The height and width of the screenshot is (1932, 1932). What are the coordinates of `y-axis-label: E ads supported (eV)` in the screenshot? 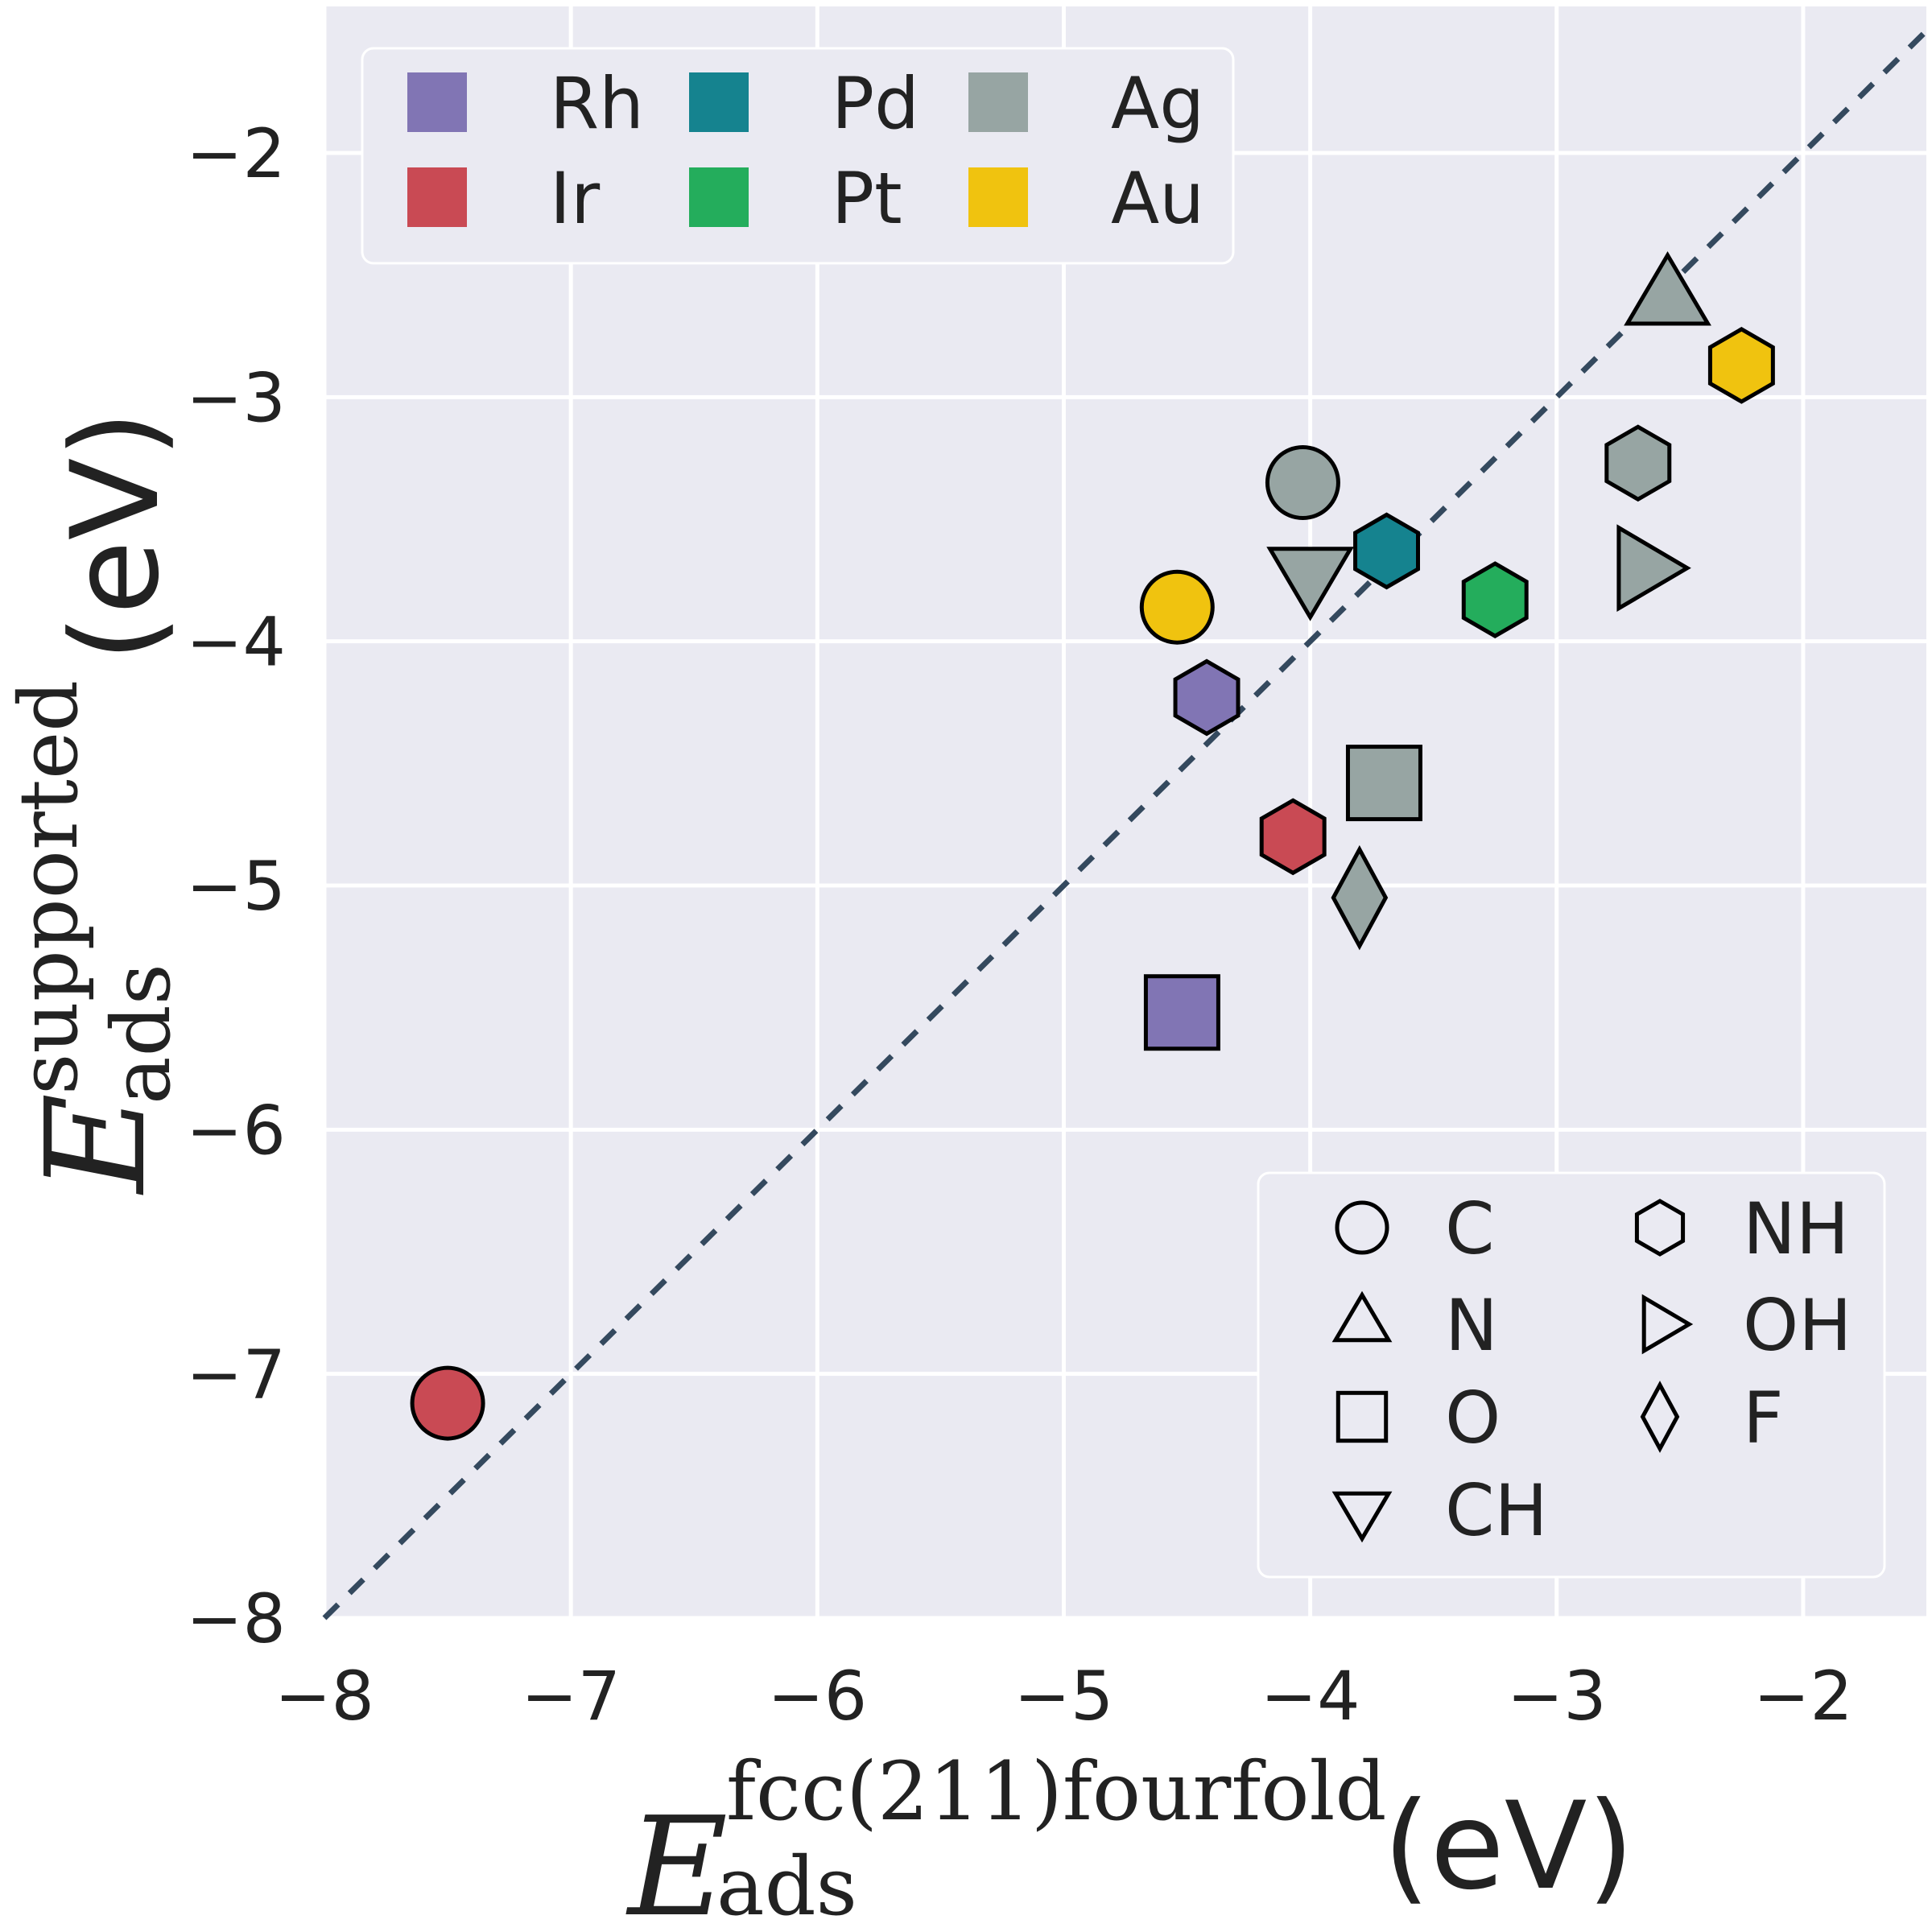 It's located at (95, 803).